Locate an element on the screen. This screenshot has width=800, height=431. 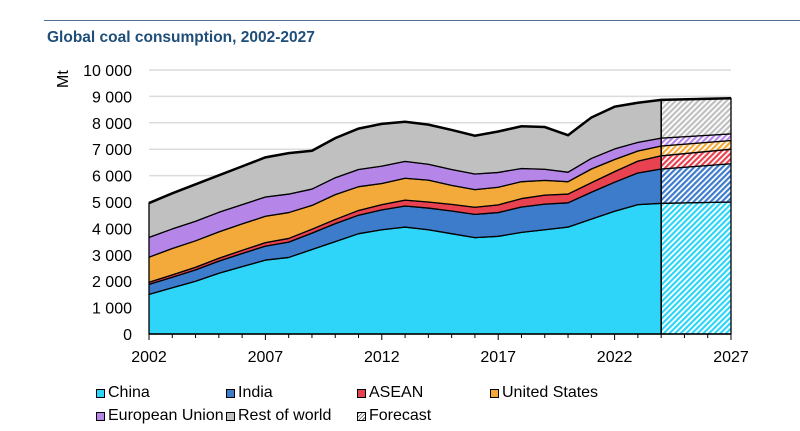
x-tick-label: 2007 is located at coordinates (266, 357).